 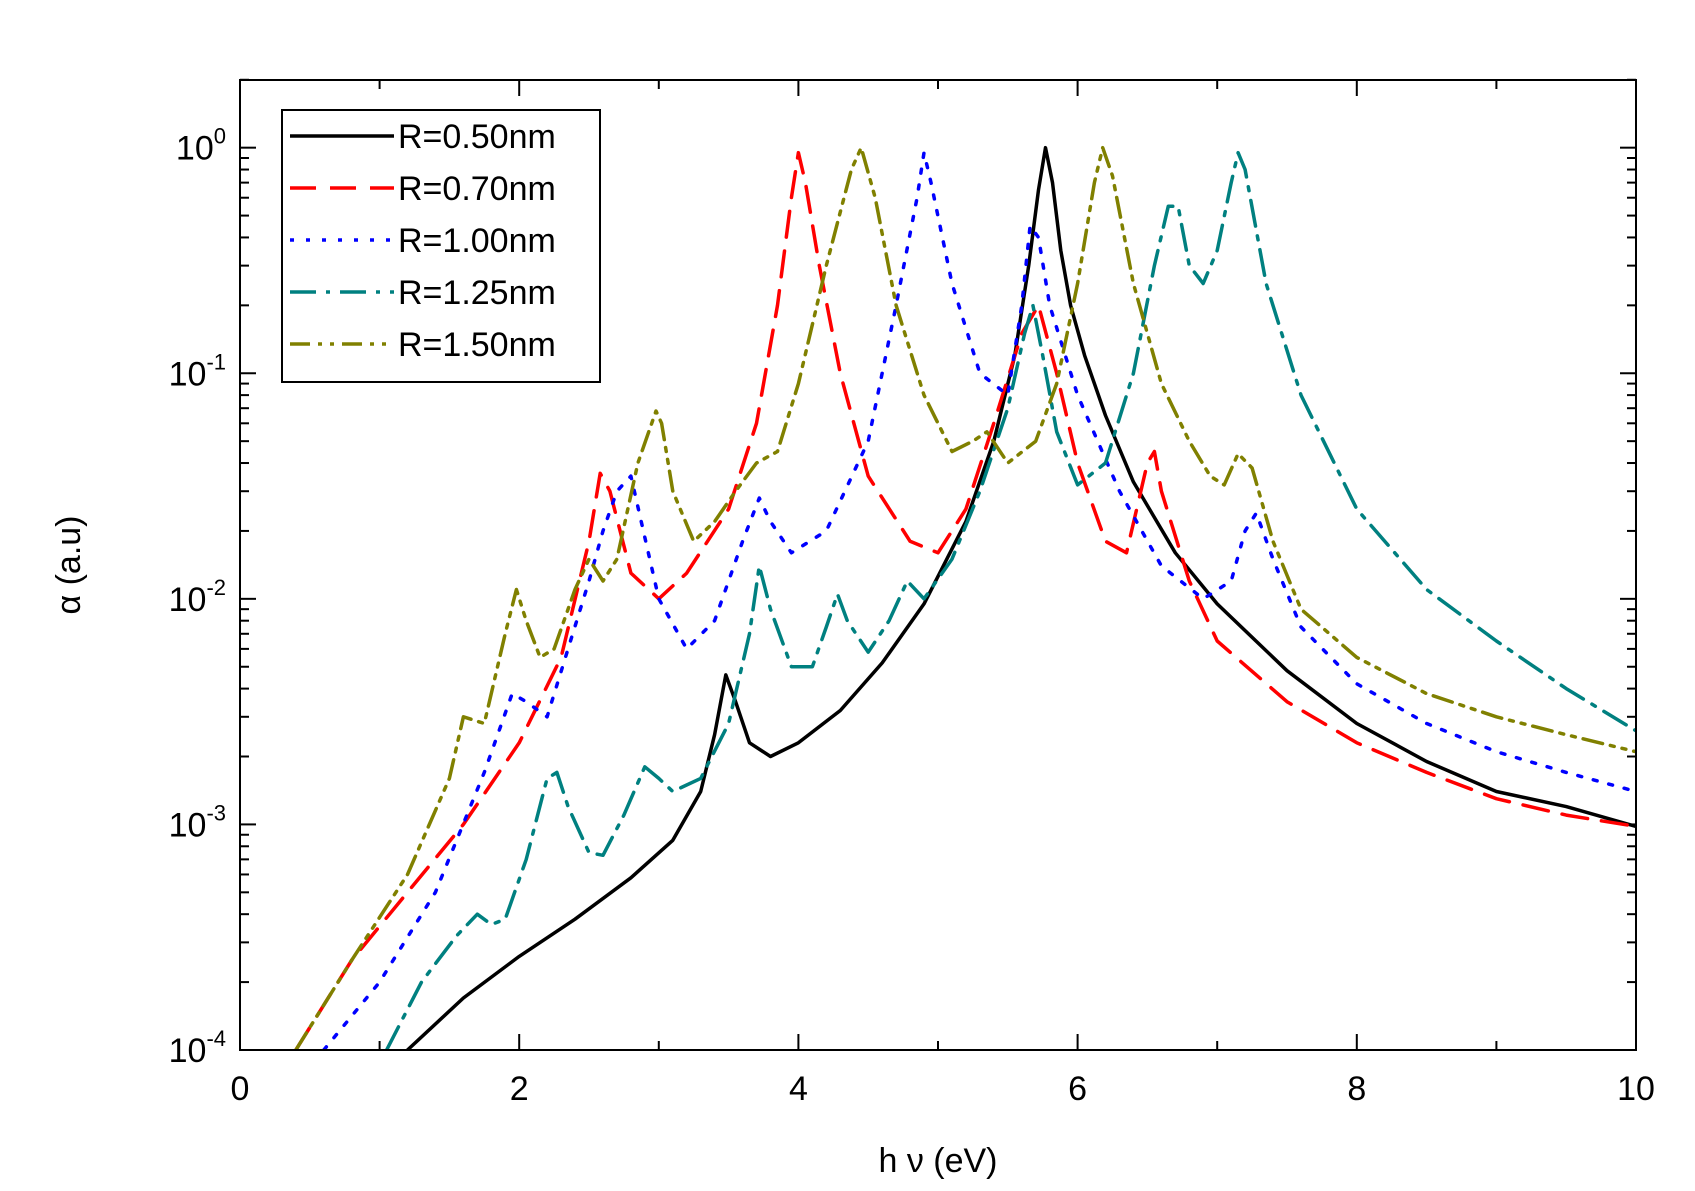 I want to click on x-axis-label: h ν (eV), so click(x=937, y=1161).